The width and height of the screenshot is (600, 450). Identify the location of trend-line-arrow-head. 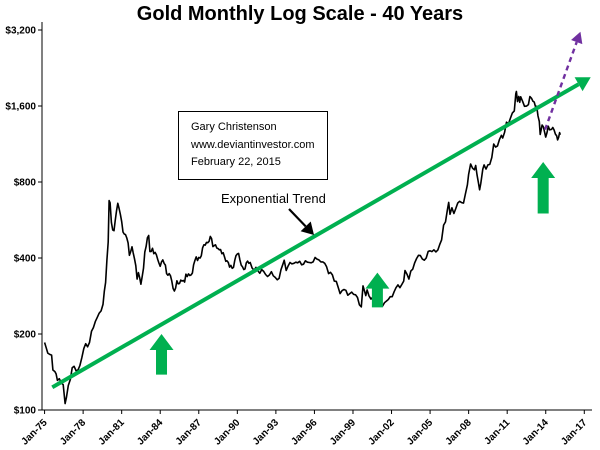
(582, 84).